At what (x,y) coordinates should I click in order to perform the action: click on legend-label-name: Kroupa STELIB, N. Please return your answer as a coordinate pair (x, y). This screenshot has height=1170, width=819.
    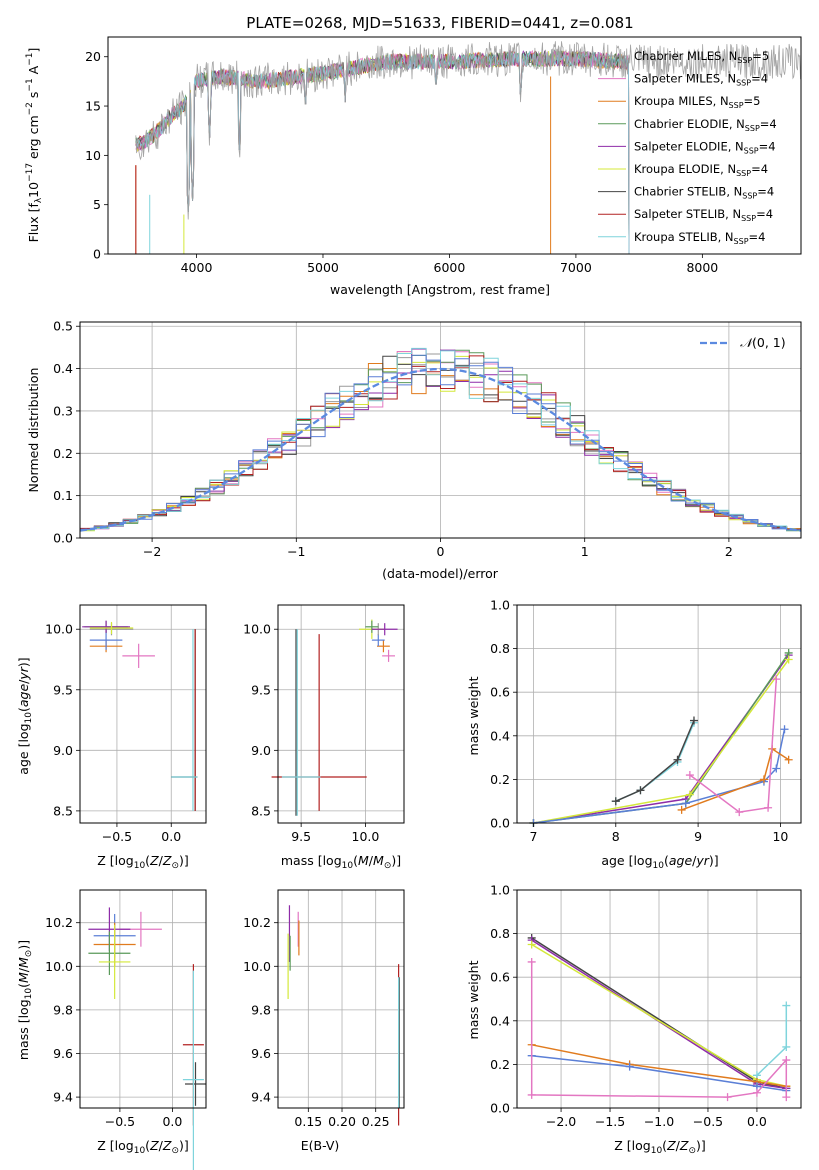
    Looking at the image, I should click on (684, 237).